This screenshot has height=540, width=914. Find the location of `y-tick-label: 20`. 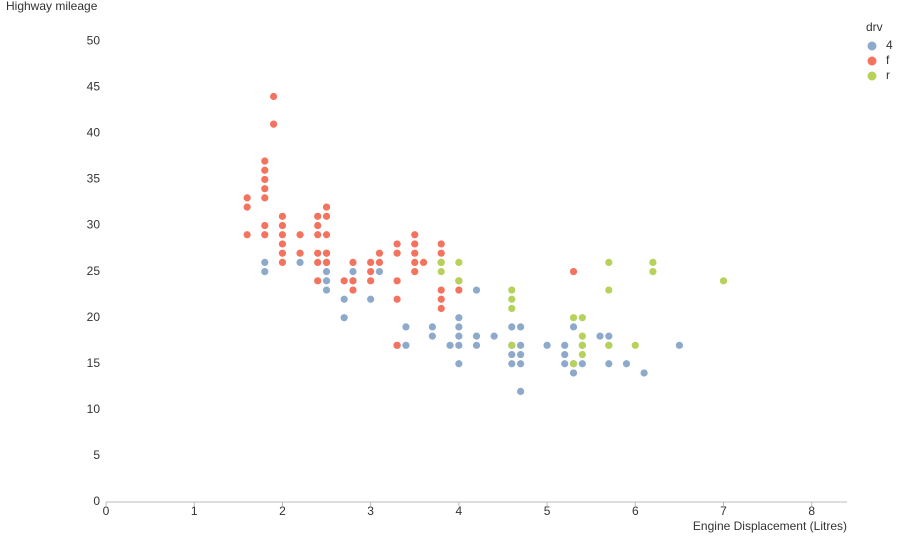

y-tick-label: 20 is located at coordinates (94, 317).